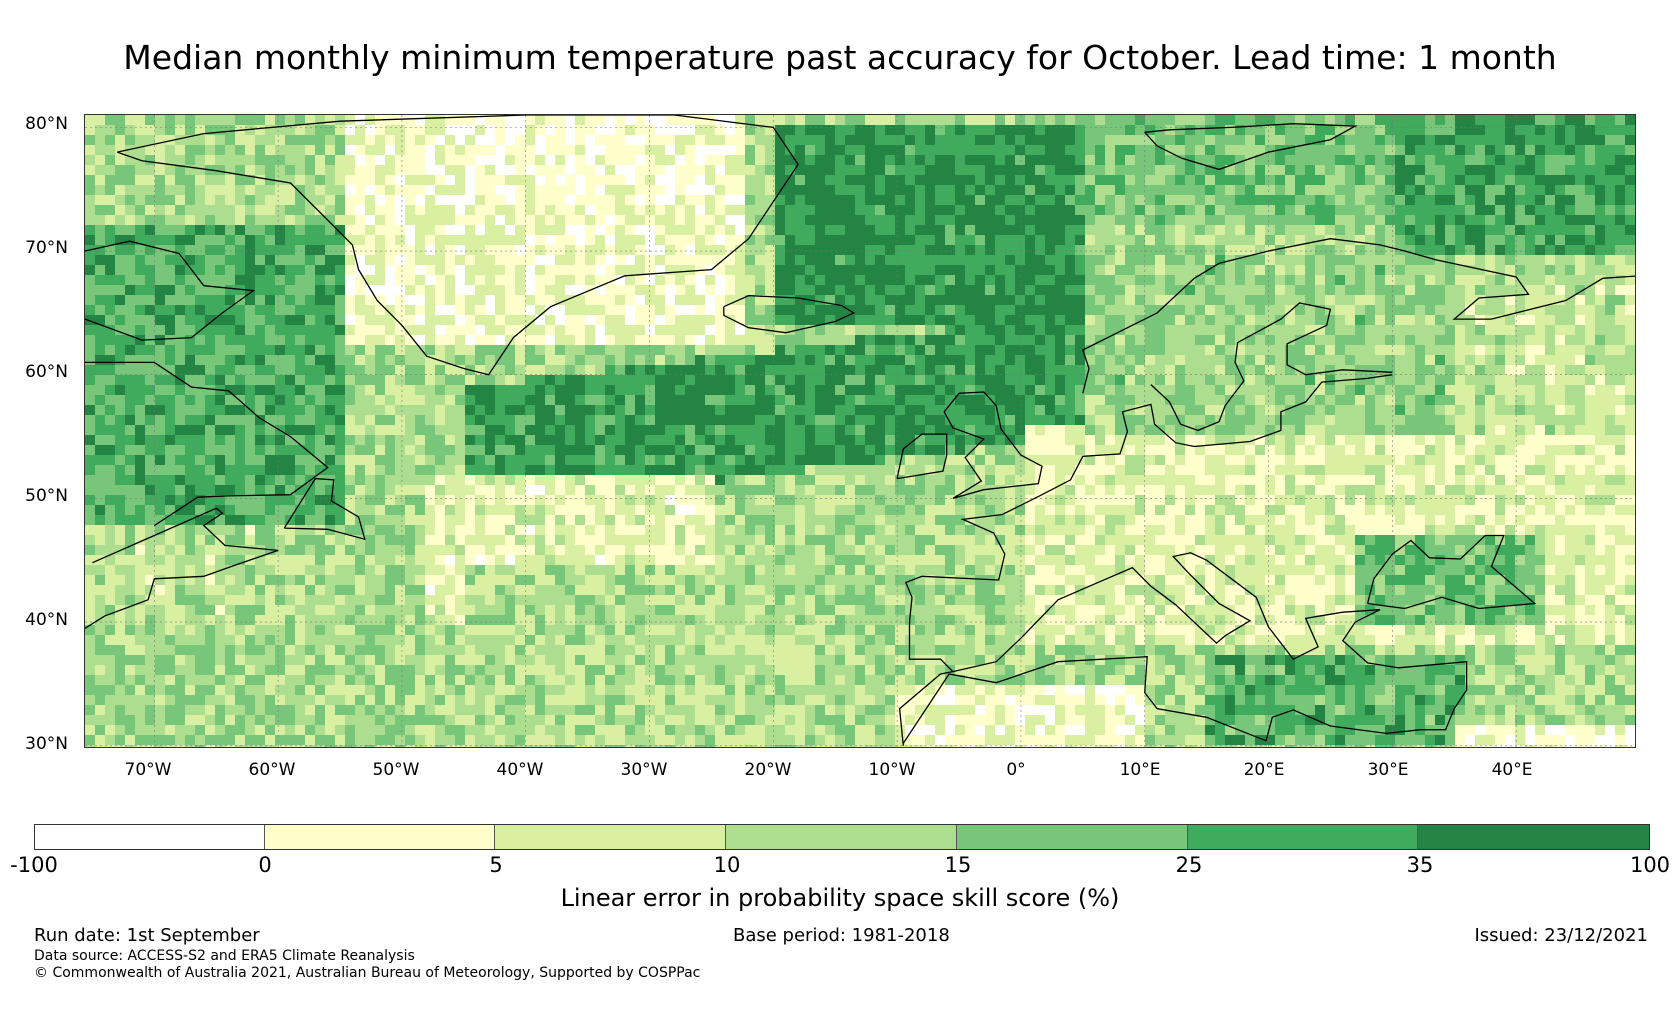 Image resolution: width=1680 pixels, height=1020 pixels. What do you see at coordinates (841, 935) in the screenshot?
I see `base-period: Base period: 1981-2018` at bounding box center [841, 935].